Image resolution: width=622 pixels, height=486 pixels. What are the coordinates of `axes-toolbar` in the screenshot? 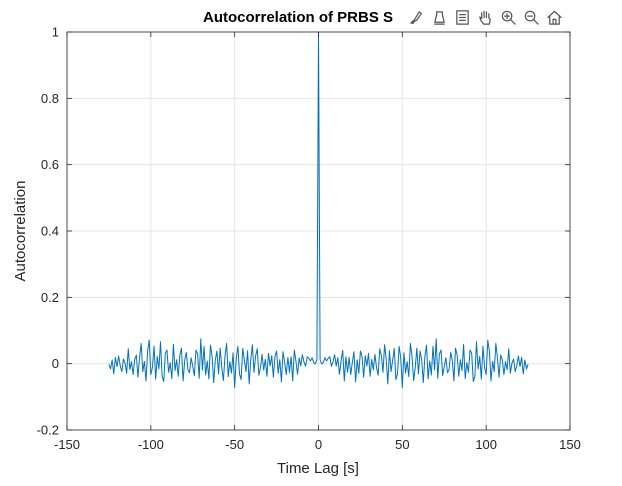 It's located at (485, 17).